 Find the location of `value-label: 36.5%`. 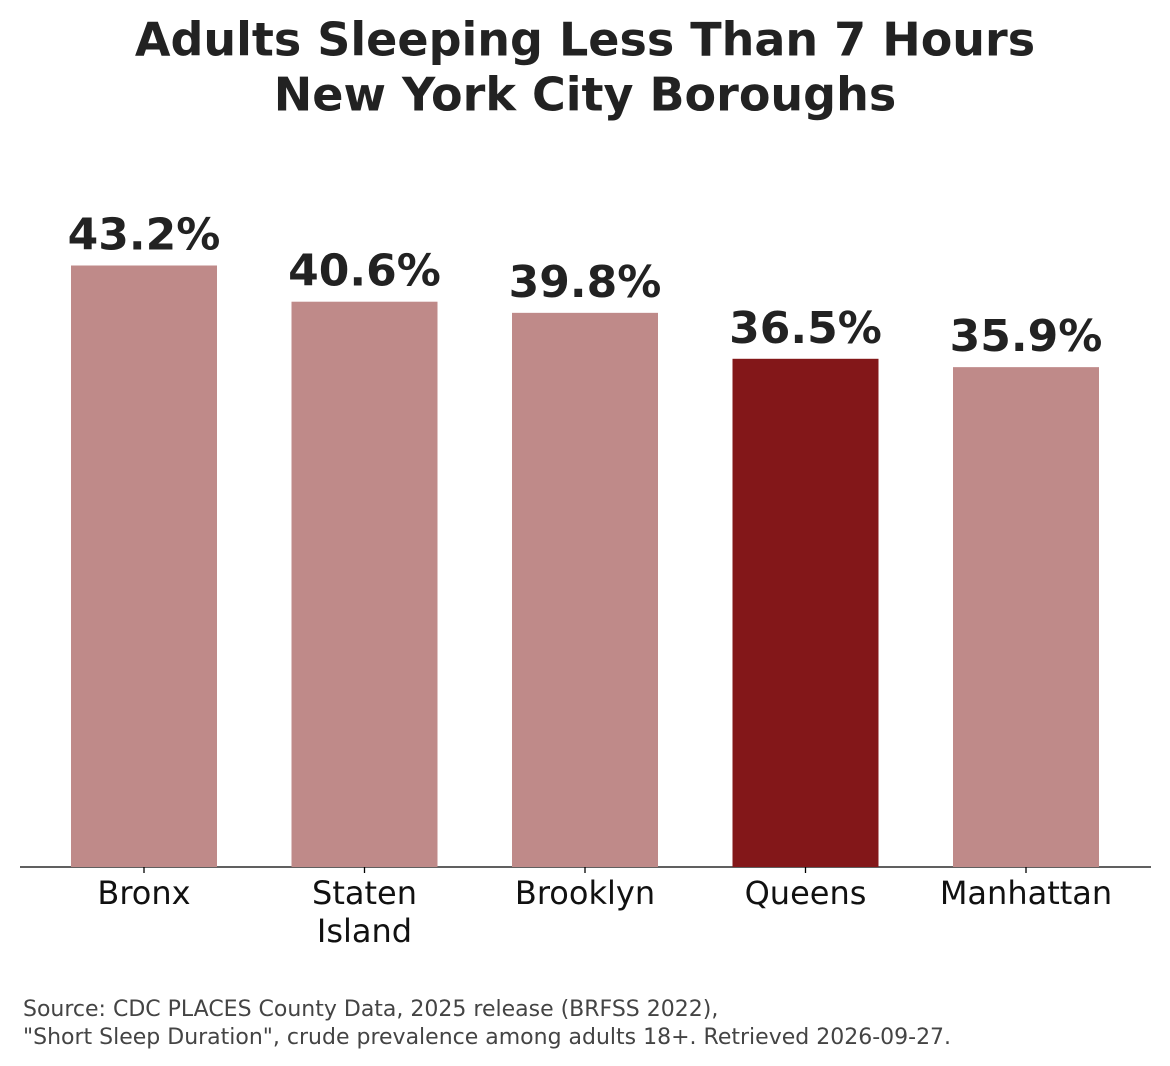

value-label: 36.5% is located at coordinates (805, 328).